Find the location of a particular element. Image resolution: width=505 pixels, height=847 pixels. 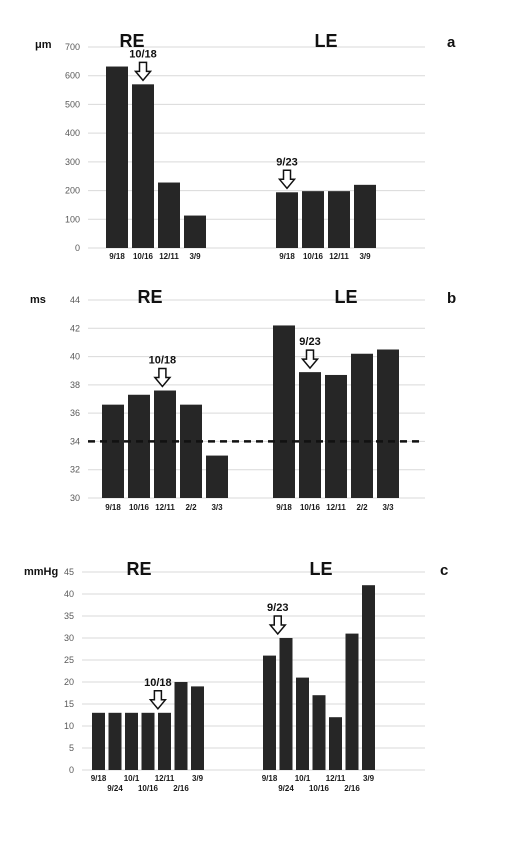

panel-label: c is located at coordinates (444, 570).